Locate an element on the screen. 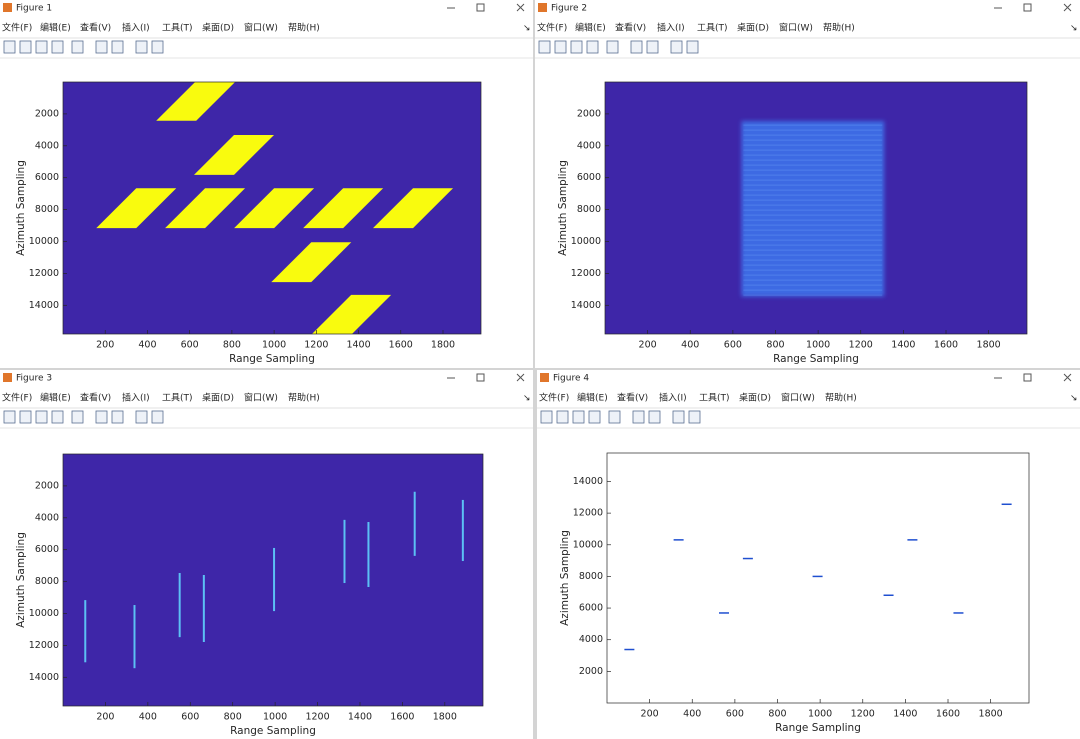 The width and height of the screenshot is (1080, 739). x-tick-label: 1200 is located at coordinates (317, 717).